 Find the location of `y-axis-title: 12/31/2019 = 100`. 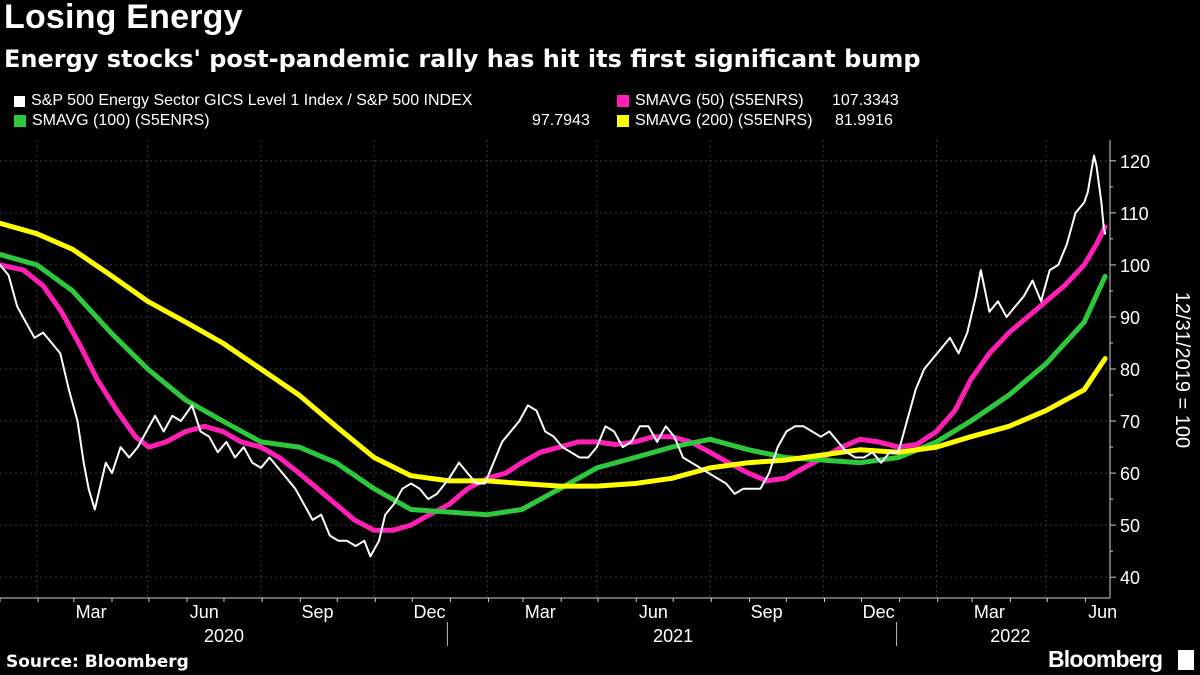

y-axis-title: 12/31/2019 = 100 is located at coordinates (1182, 370).